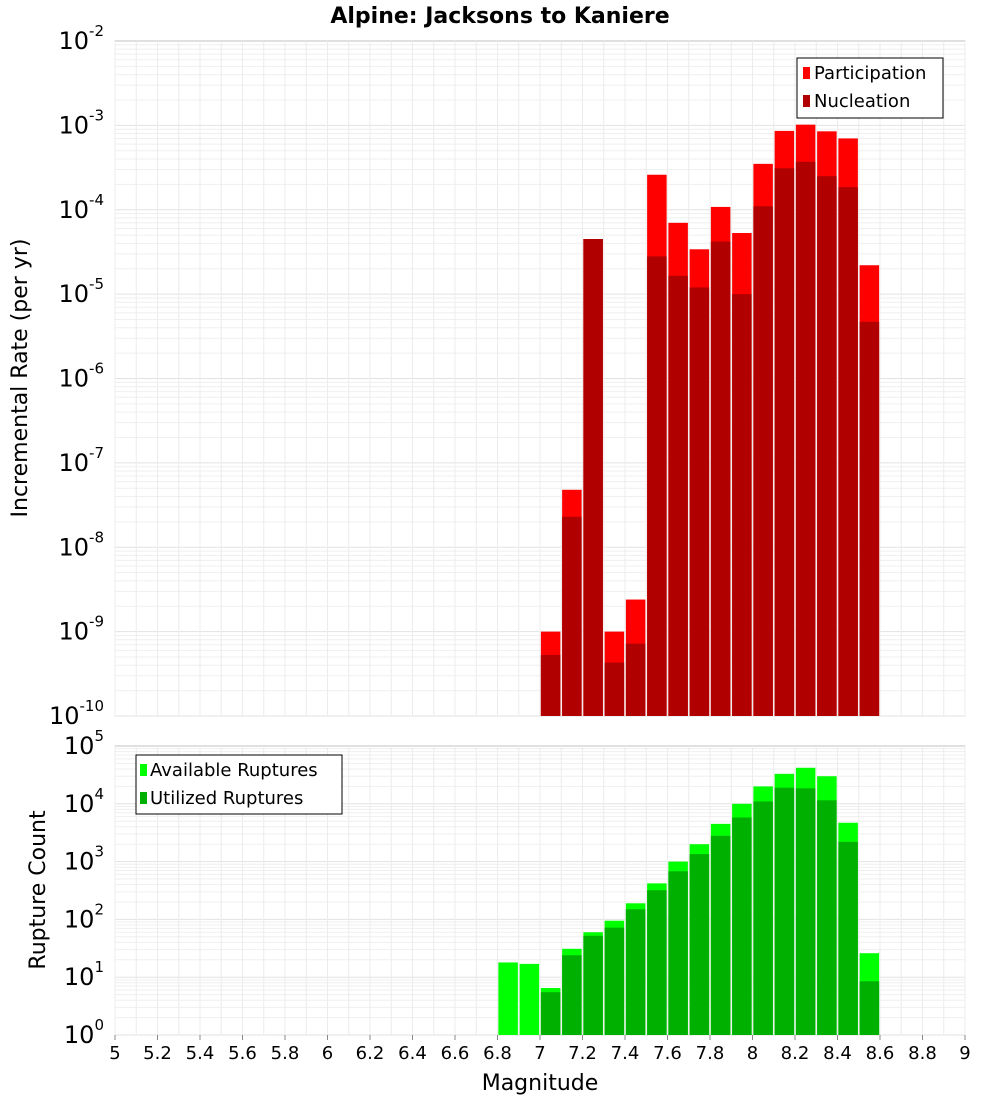 This screenshot has width=1000, height=1100. Describe the element at coordinates (497, 1053) in the screenshot. I see `x-tick-label: 6.8` at that location.